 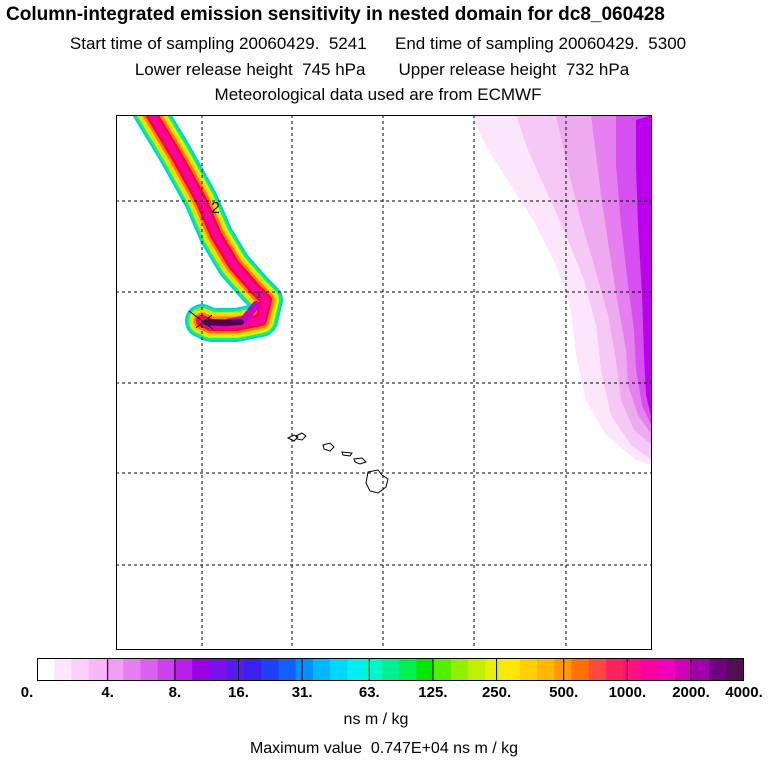 I want to click on colorbar, so click(x=390, y=669).